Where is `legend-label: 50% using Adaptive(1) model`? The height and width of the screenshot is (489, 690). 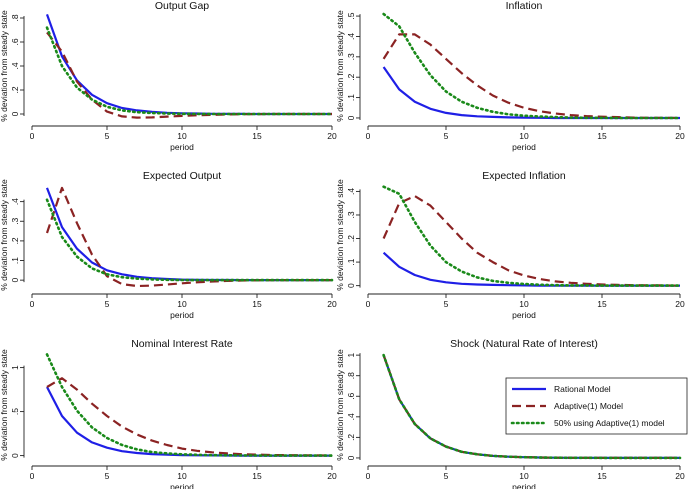
legend-label: 50% using Adaptive(1) model is located at coordinates (609, 423).